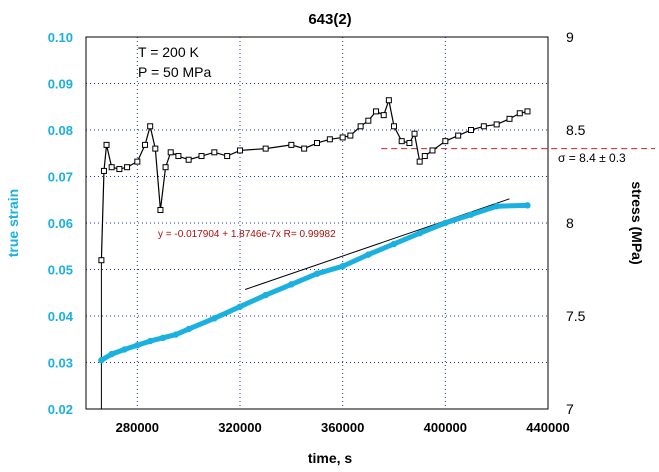  What do you see at coordinates (576, 130) in the screenshot?
I see `y-right-tick-label-3: 8.5` at bounding box center [576, 130].